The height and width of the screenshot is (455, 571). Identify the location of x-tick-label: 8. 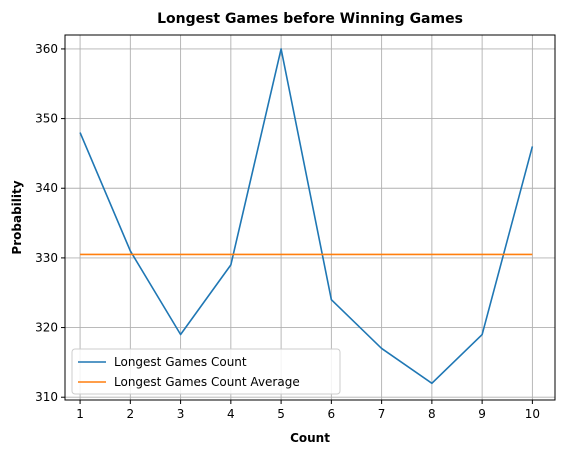
(432, 414).